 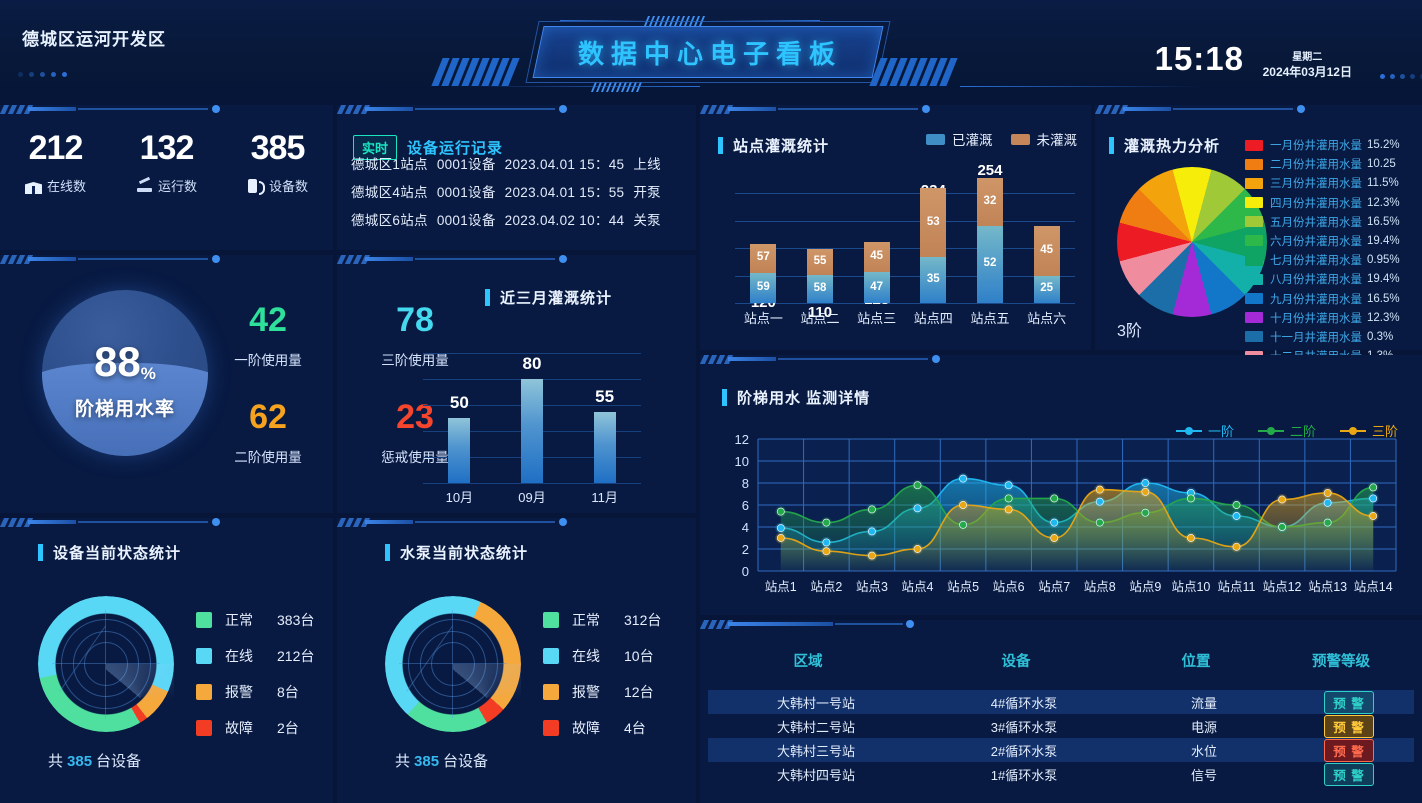 What do you see at coordinates (586, 692) in the screenshot?
I see `legend-label: 报警` at bounding box center [586, 692].